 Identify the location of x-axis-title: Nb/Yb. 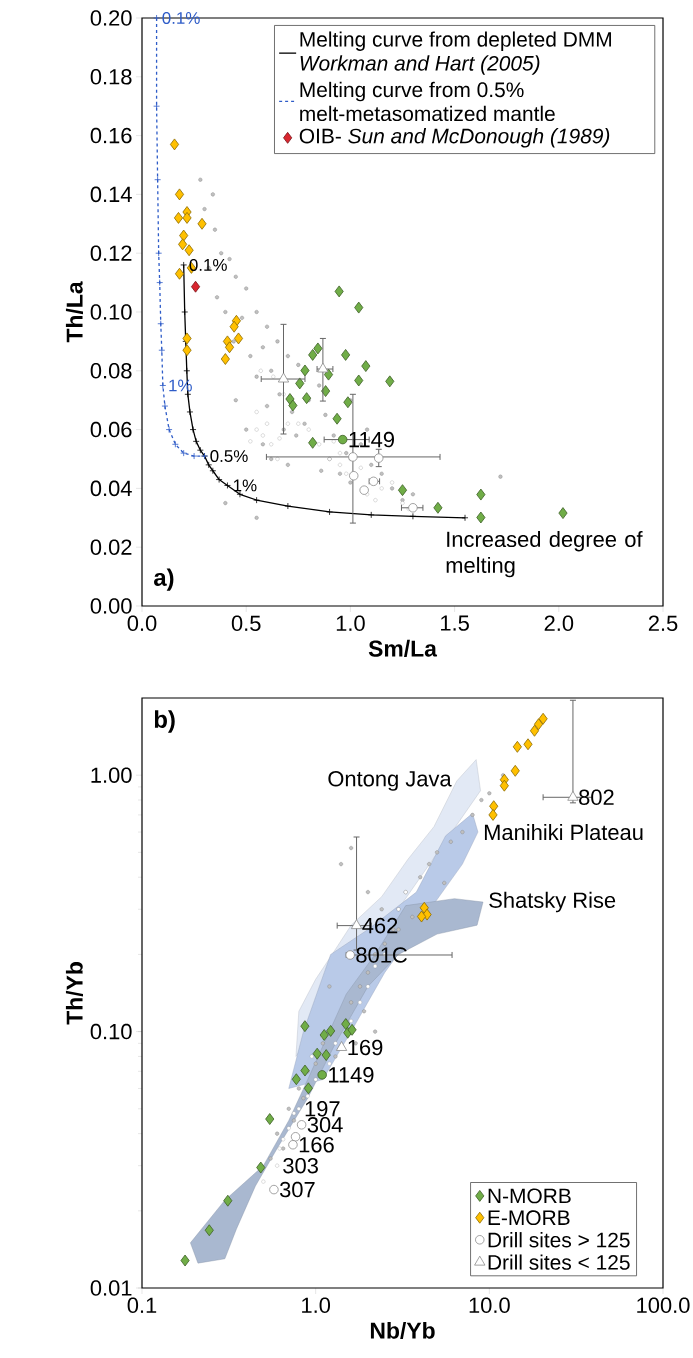
(402, 1330).